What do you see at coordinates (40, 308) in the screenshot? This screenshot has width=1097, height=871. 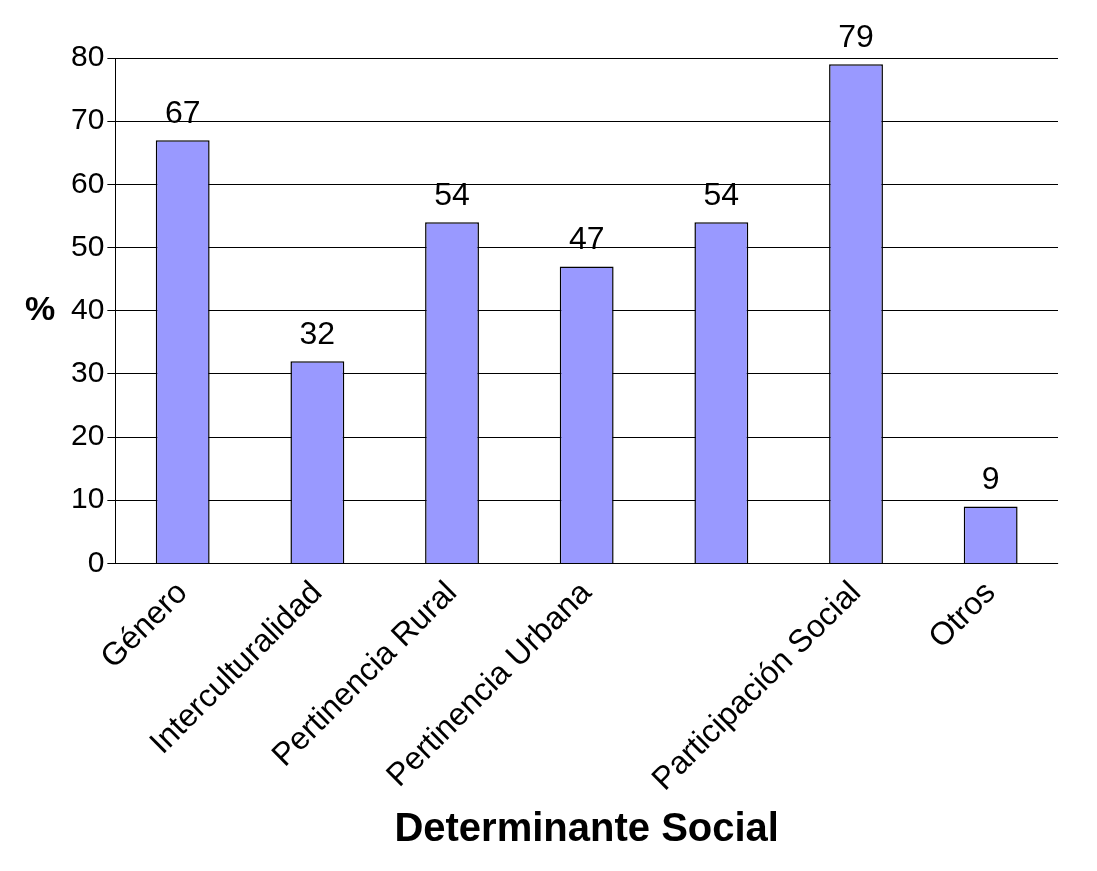 I see `y-axis-title: %` at bounding box center [40, 308].